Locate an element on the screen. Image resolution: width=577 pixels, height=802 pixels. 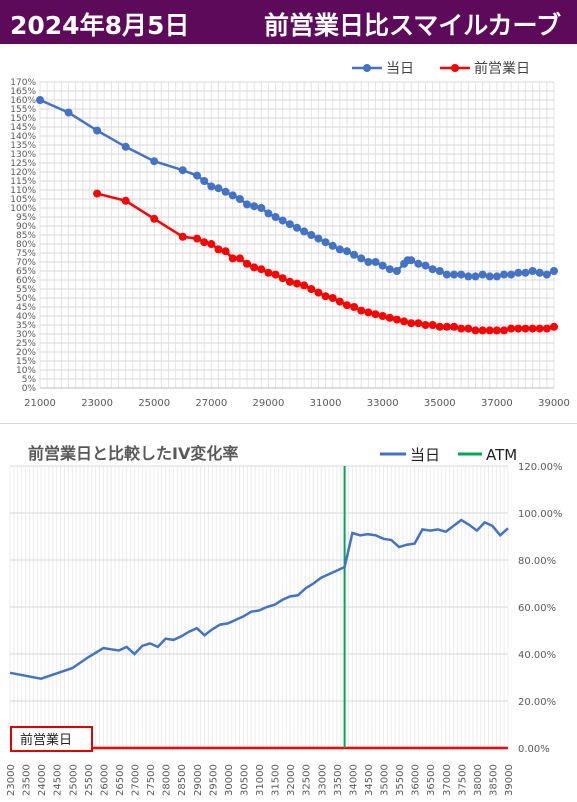
x-tick-label: 35500 is located at coordinates (400, 780).